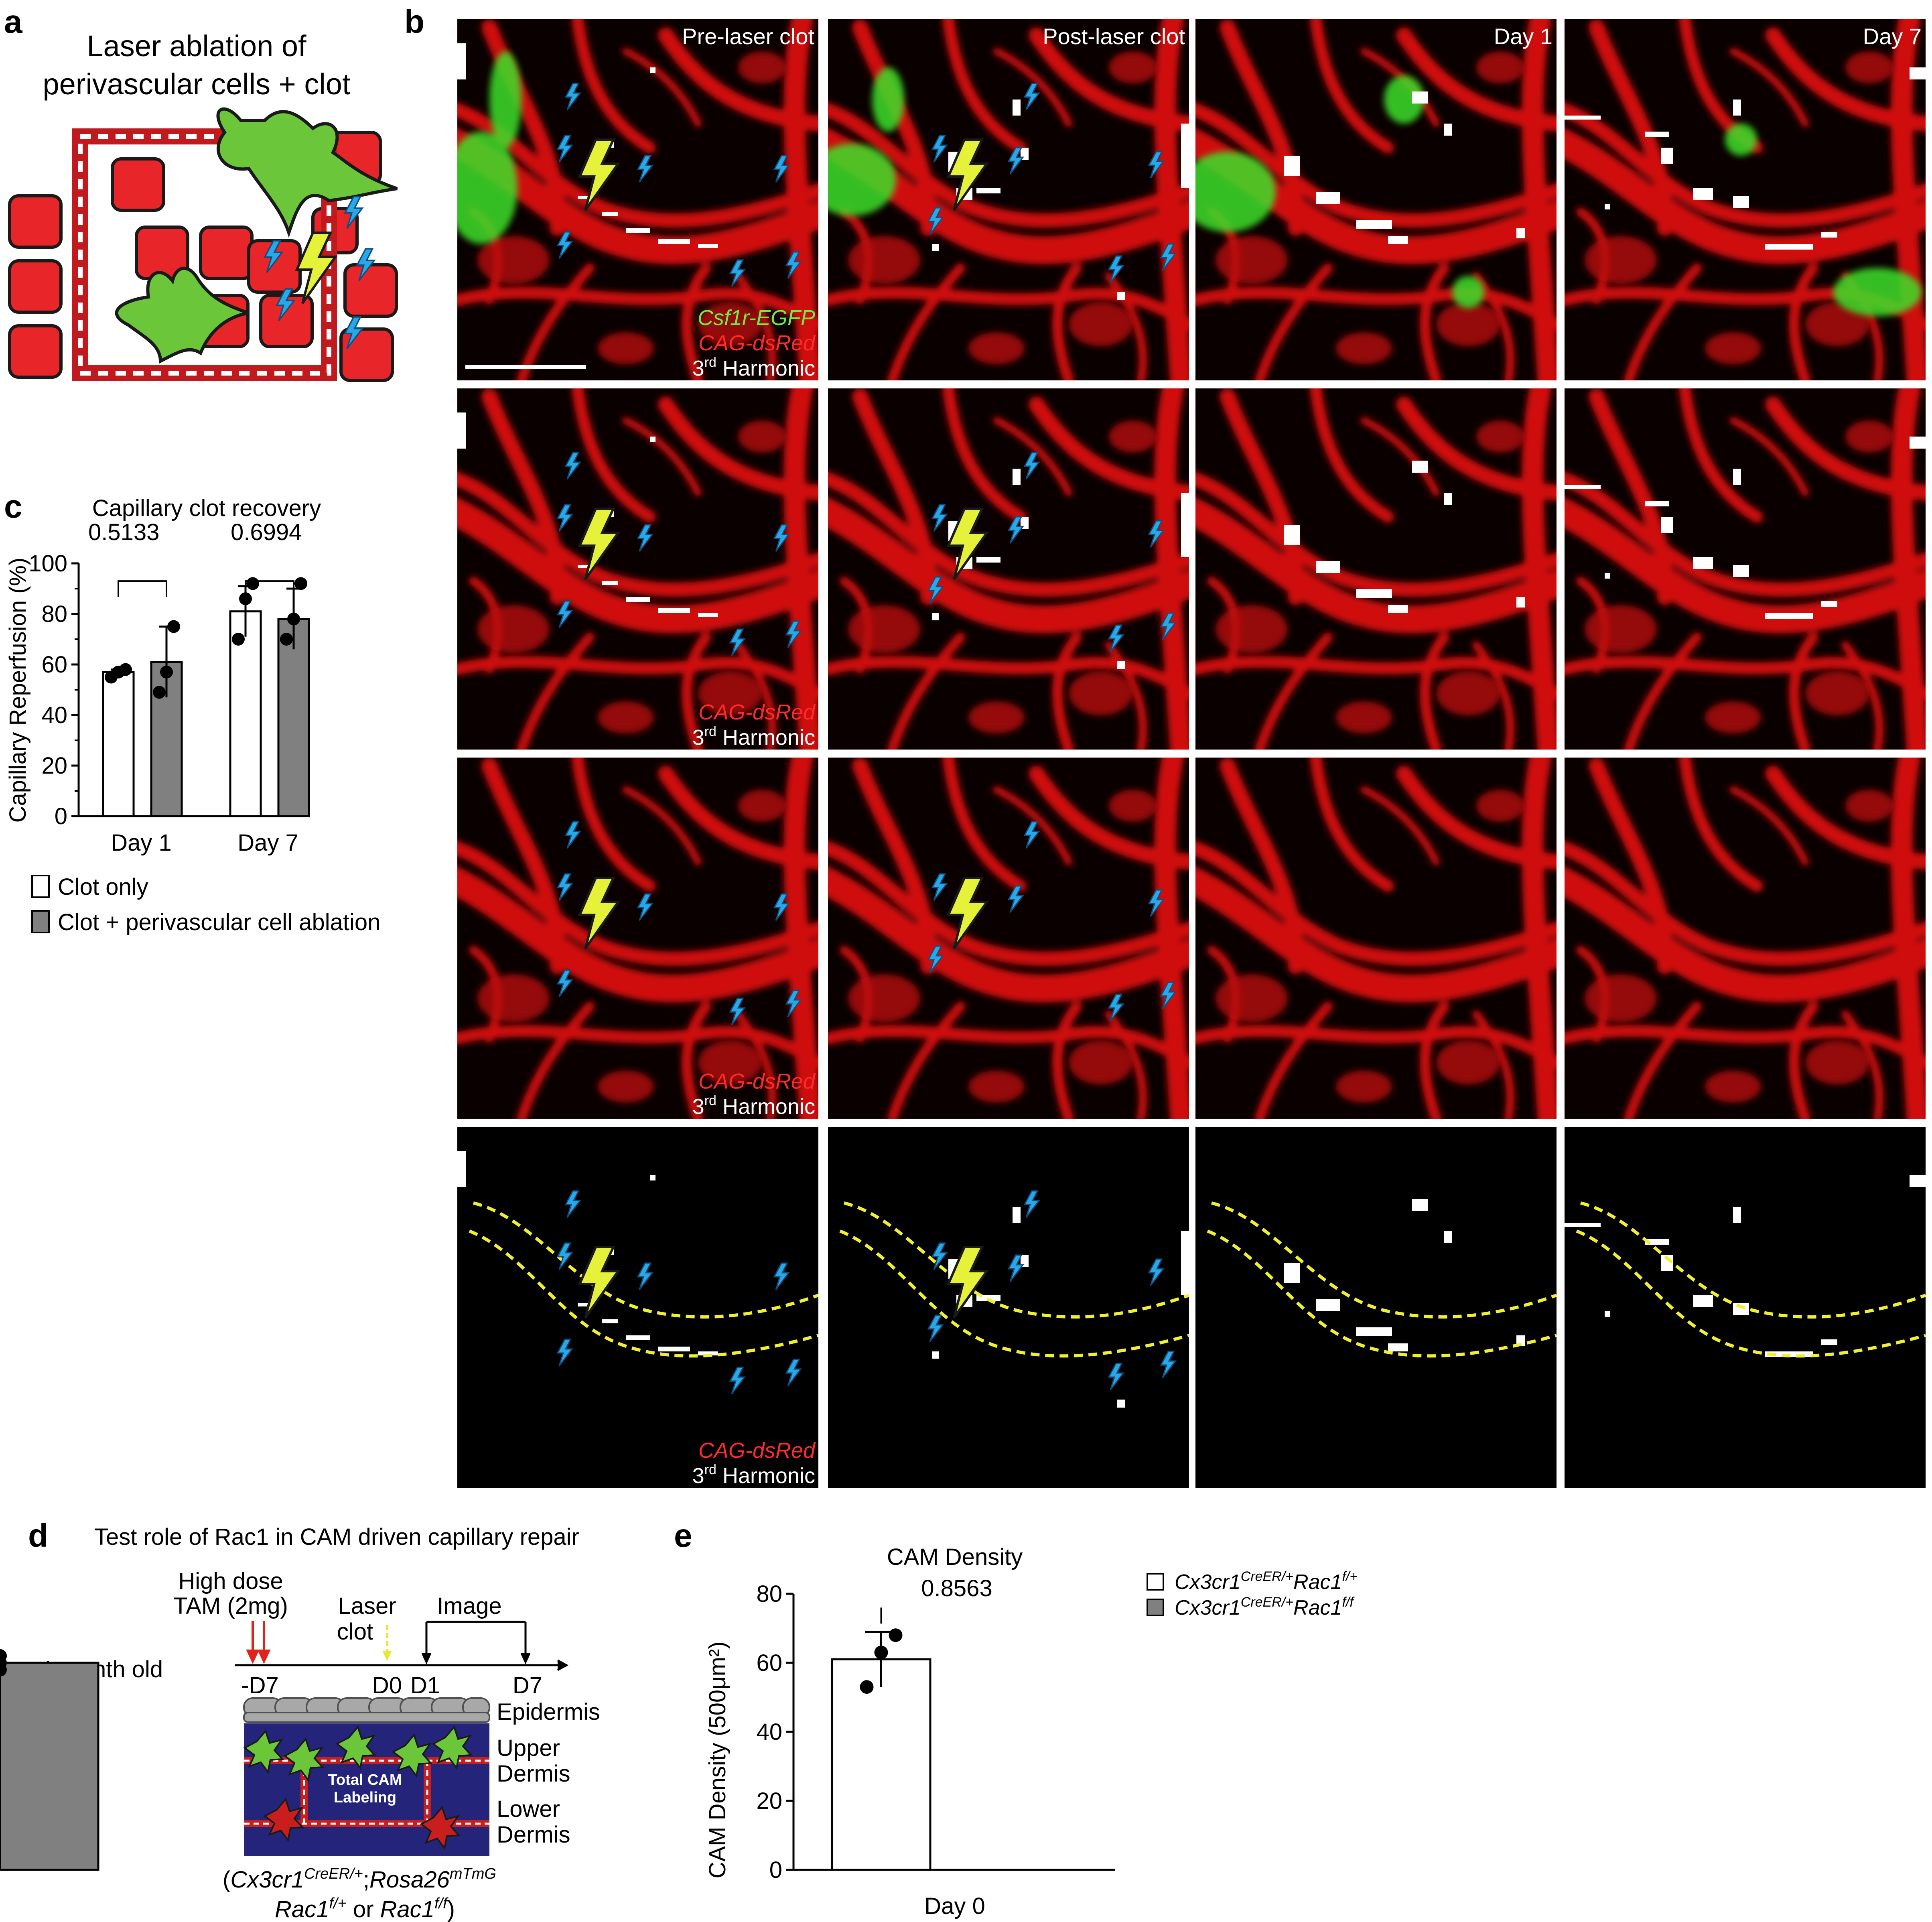 The image size is (1932, 1922). I want to click on panel-label-c: c, so click(13, 506).